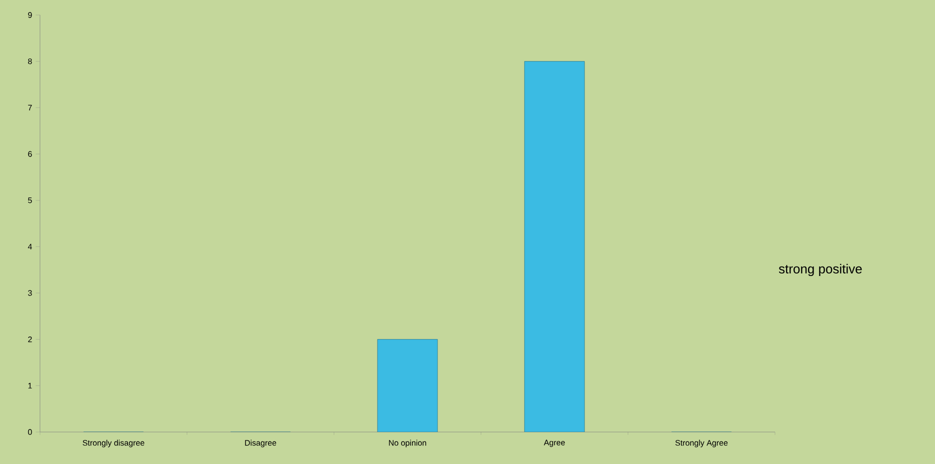 The image size is (935, 464). Describe the element at coordinates (30, 15) in the screenshot. I see `y-tick-label: 9` at that location.